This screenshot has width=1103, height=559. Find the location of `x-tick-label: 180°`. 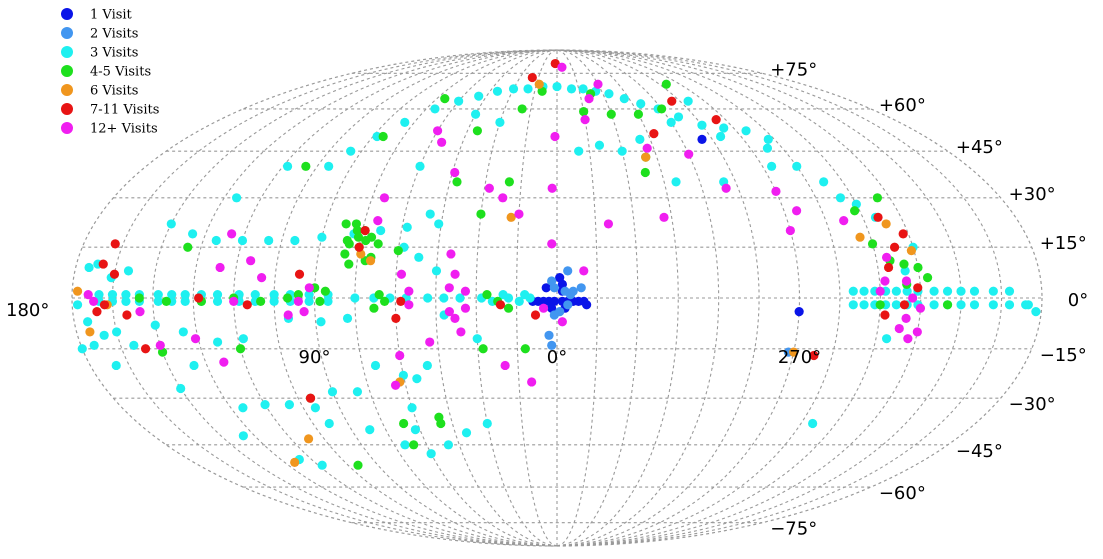

x-tick-label: 180° is located at coordinates (27, 310).